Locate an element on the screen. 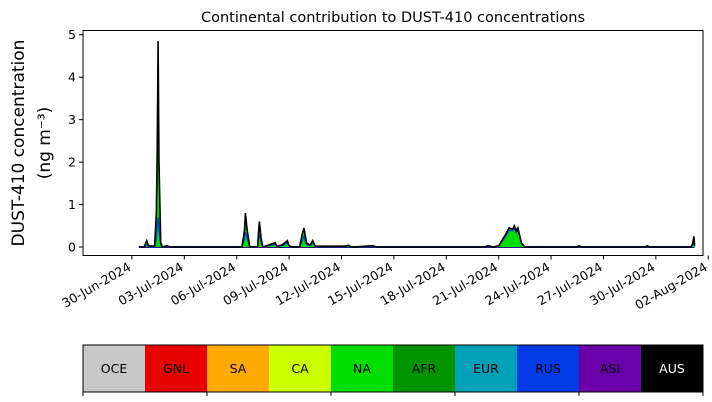 The height and width of the screenshot is (402, 712). legend-swatch-sa is located at coordinates (238, 368).